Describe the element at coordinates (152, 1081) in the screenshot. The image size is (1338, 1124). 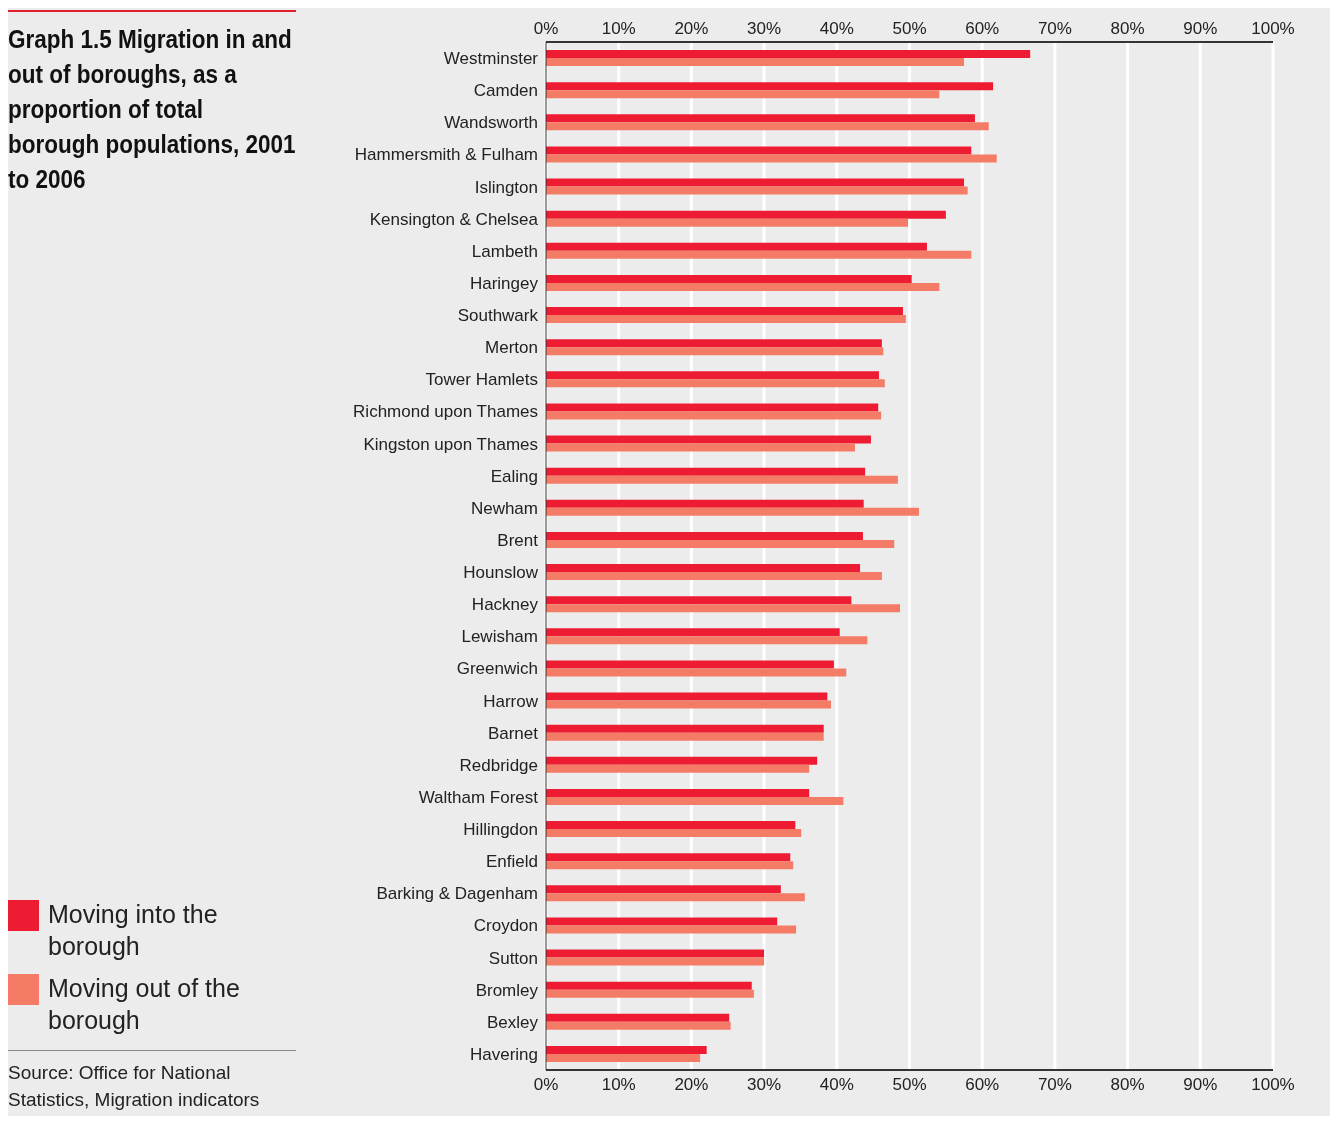
I see `source-note: Source: Office for National Statistics, Migration indicators` at that location.